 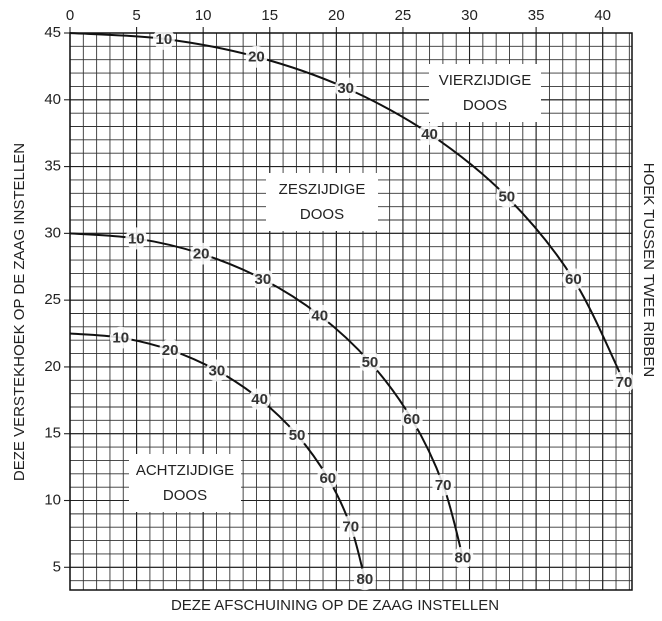 I want to click on y-tick-label: 5, so click(x=57, y=566).